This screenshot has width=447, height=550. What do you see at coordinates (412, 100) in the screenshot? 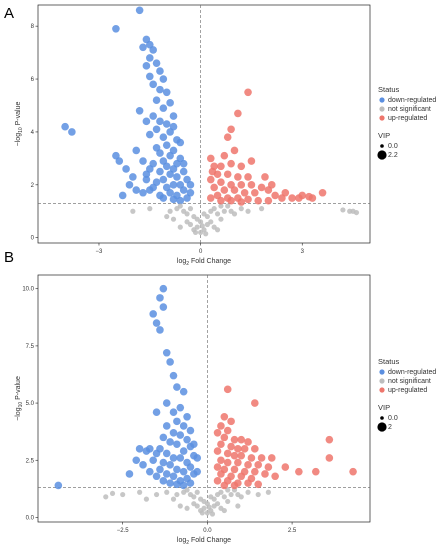
I see `legend-entry: down-regulated` at bounding box center [412, 100].